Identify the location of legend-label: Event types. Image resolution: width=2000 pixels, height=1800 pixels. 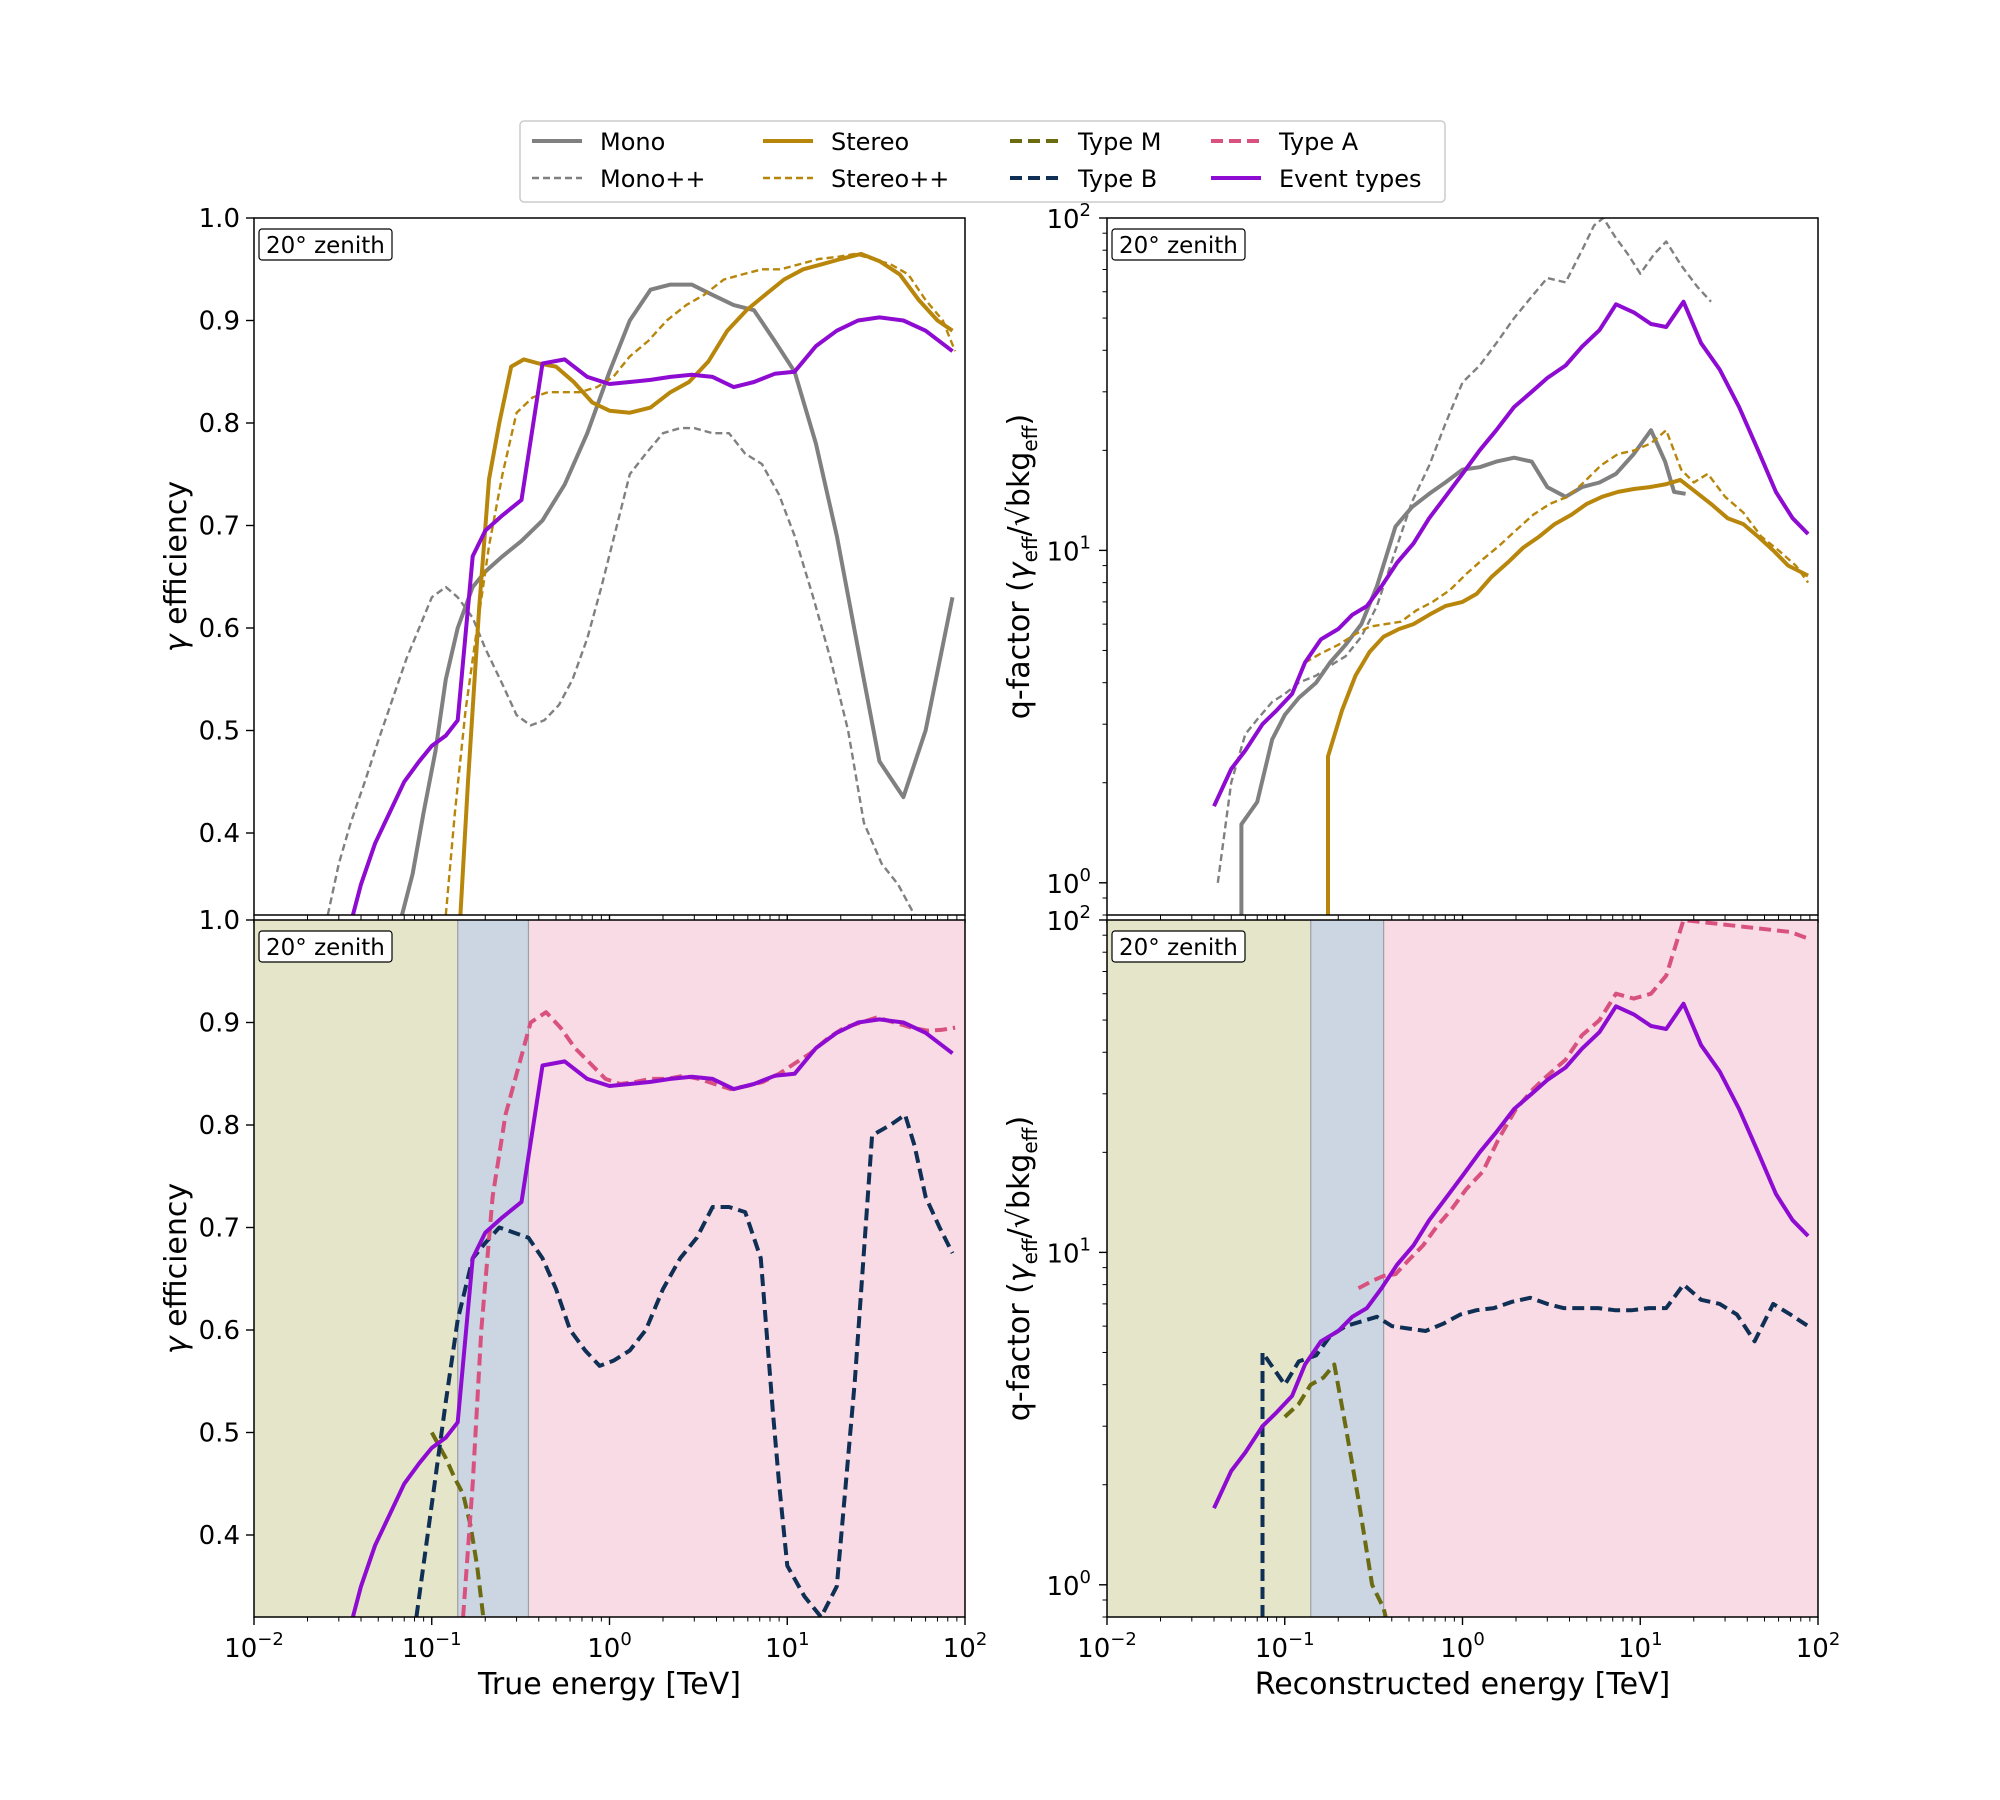
(1350, 179).